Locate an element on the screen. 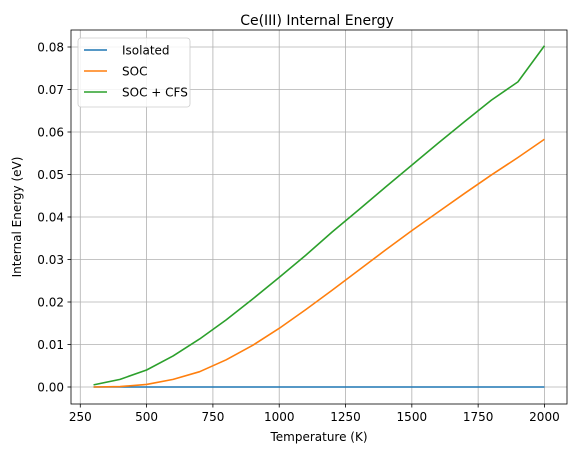 This screenshot has height=455, width=576. x-tick-label: 1500 is located at coordinates (412, 417).